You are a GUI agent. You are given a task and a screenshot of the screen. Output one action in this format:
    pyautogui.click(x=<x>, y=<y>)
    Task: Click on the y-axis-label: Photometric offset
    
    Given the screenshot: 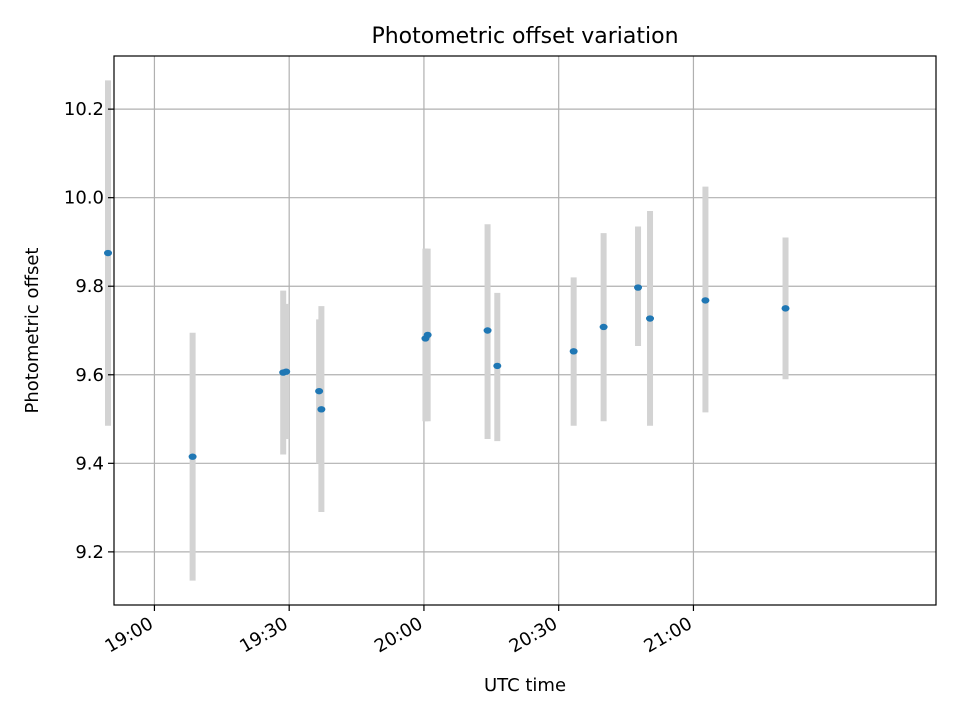 What is the action you would take?
    pyautogui.click(x=32, y=331)
    